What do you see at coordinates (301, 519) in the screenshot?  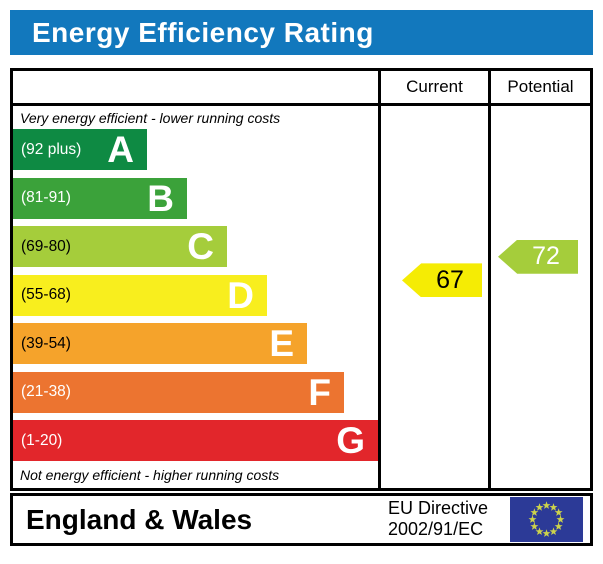 I see `footer: England & Wales EU Directive 2002/91/EC` at bounding box center [301, 519].